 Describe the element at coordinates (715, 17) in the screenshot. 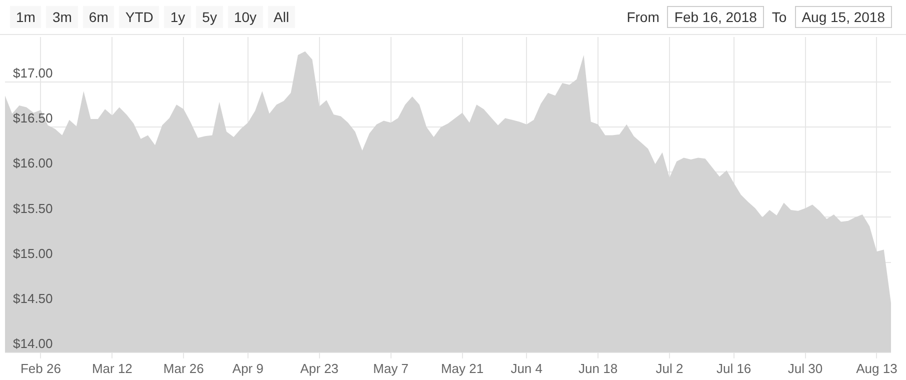

I see `text: Feb 16, 2018` at that location.